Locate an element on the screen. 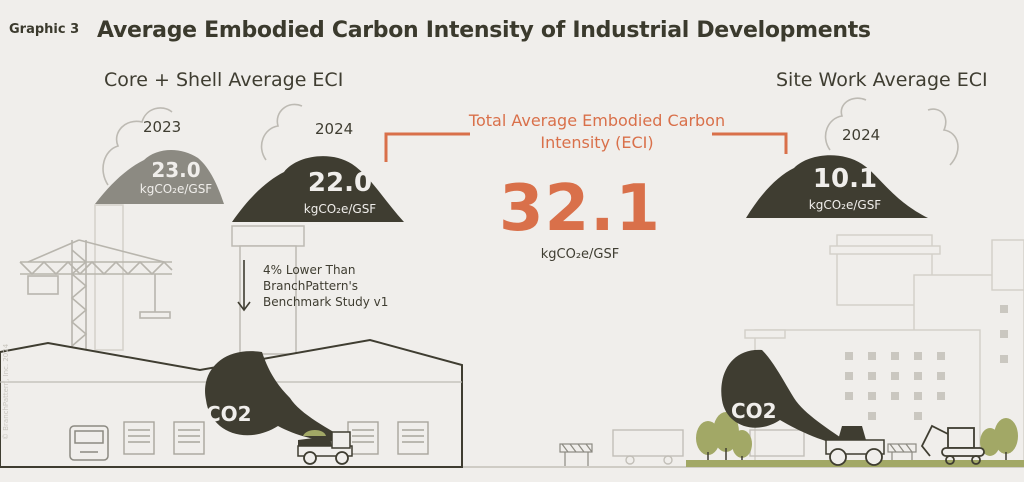 Image resolution: width=1024 pixels, height=482 pixels. core-2024-value: 22.0 is located at coordinates (340, 183).